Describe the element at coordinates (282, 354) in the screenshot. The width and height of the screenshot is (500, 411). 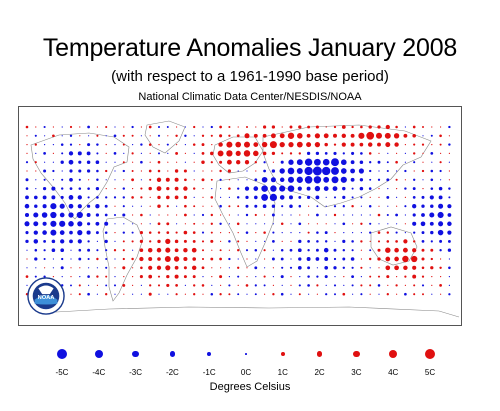
I see `legend-dot` at that location.